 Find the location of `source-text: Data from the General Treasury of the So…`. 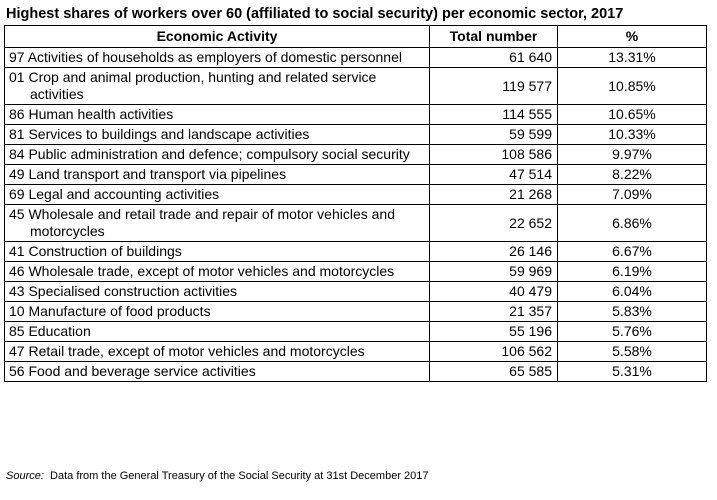

source-text: Data from the General Treasury of the So… is located at coordinates (239, 476).